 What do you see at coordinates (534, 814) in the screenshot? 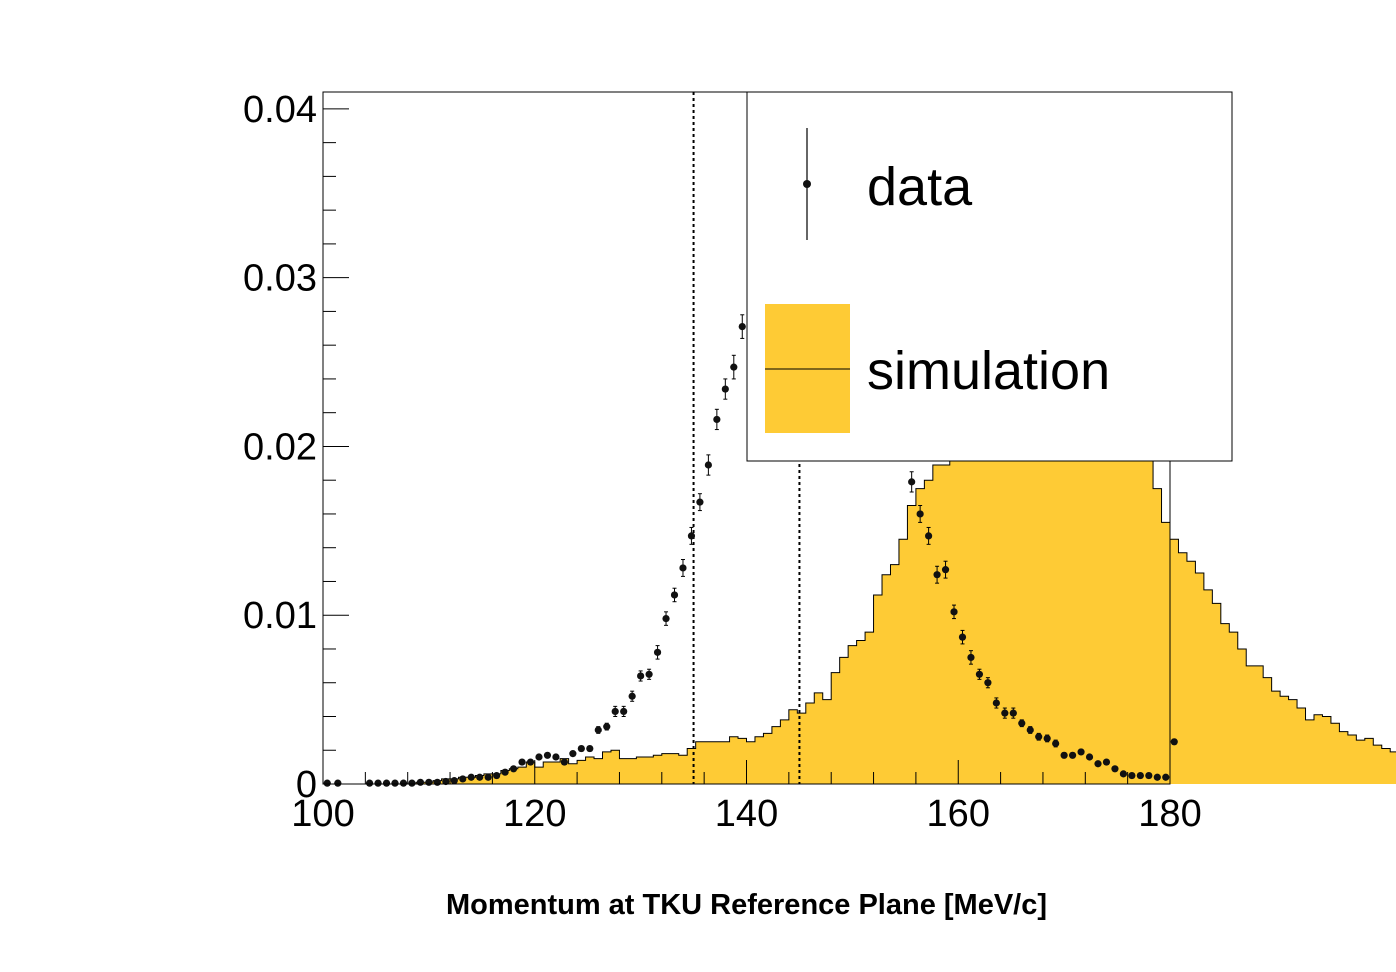
I see `x-tick-label: 120` at bounding box center [534, 814].